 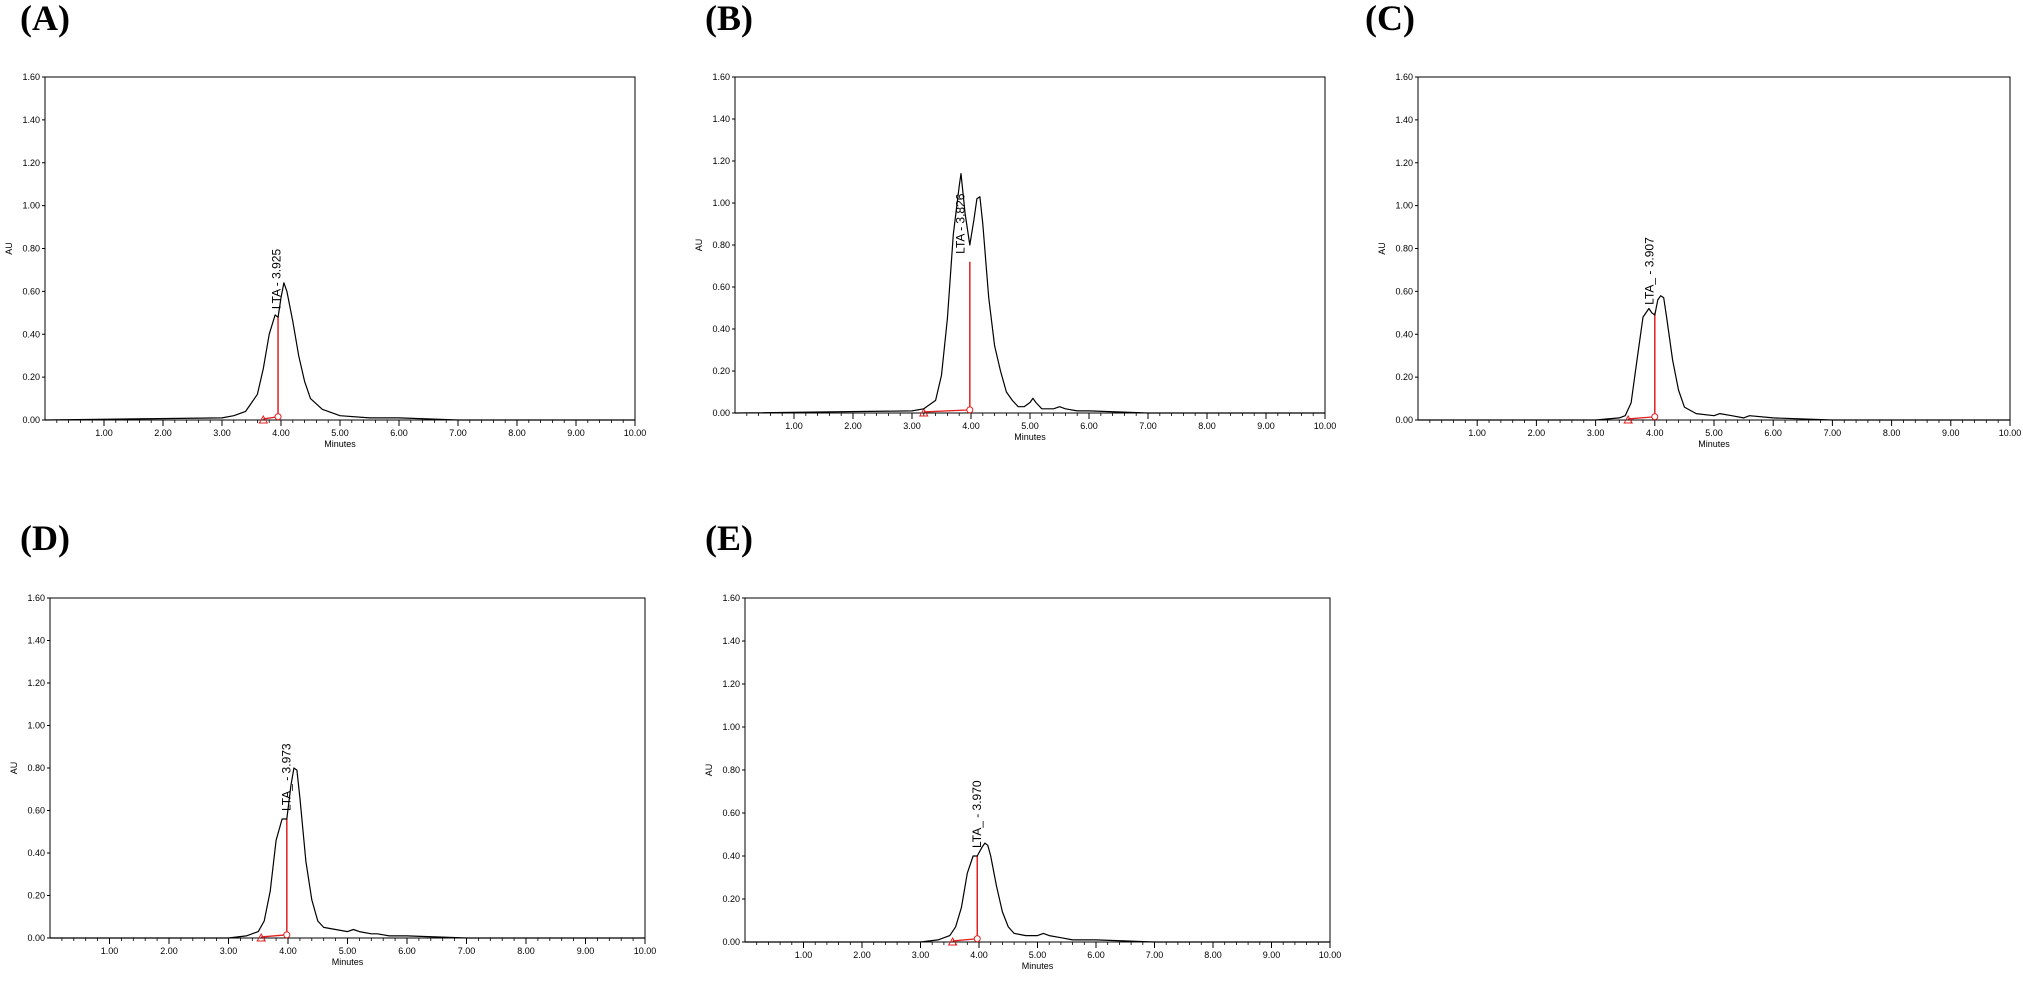 What do you see at coordinates (977, 814) in the screenshot?
I see `peak-label: LTA_ - 3.970` at bounding box center [977, 814].